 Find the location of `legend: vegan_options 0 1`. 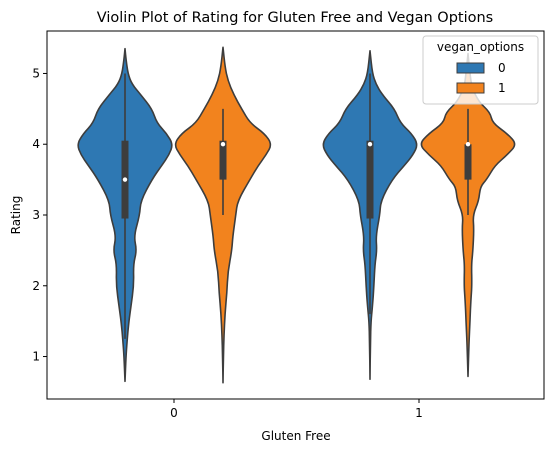

legend: vegan_options 0 1 is located at coordinates (480, 70).